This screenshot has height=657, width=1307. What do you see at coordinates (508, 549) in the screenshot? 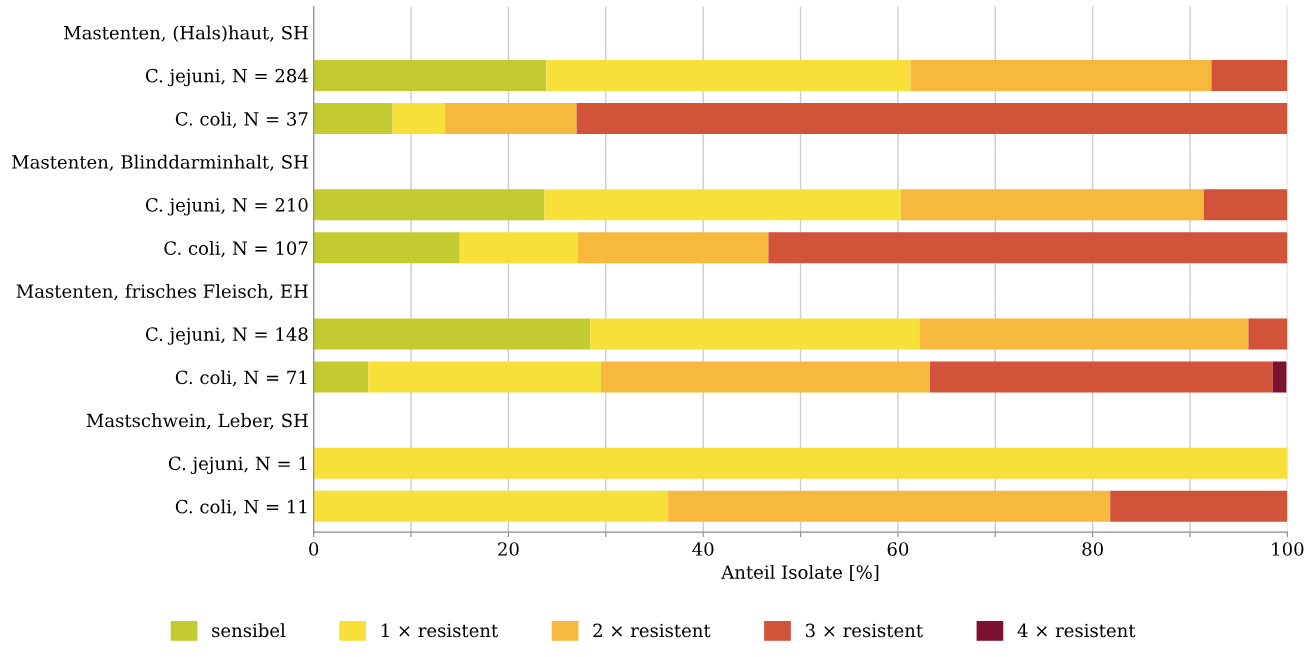
I see `x-tick-label: 20` at bounding box center [508, 549].